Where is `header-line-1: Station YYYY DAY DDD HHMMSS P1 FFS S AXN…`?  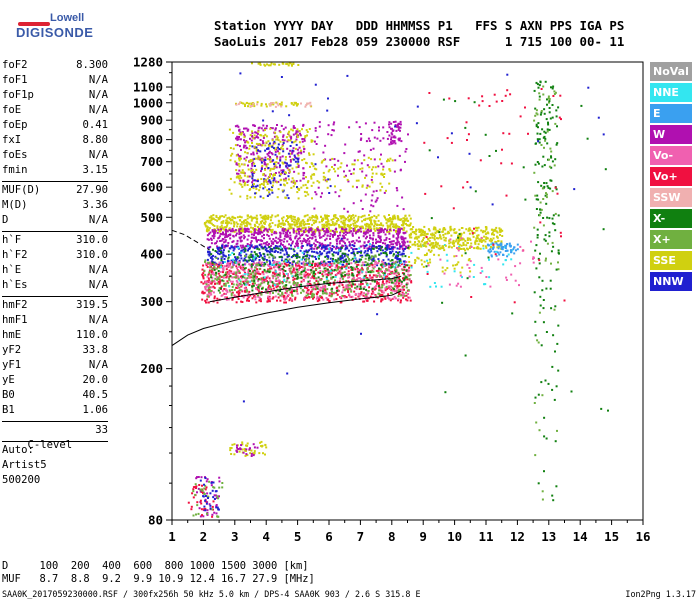
header-line-1: Station YYYY DAY DDD HHMMSS P1 FFS S AXN… is located at coordinates (419, 25).